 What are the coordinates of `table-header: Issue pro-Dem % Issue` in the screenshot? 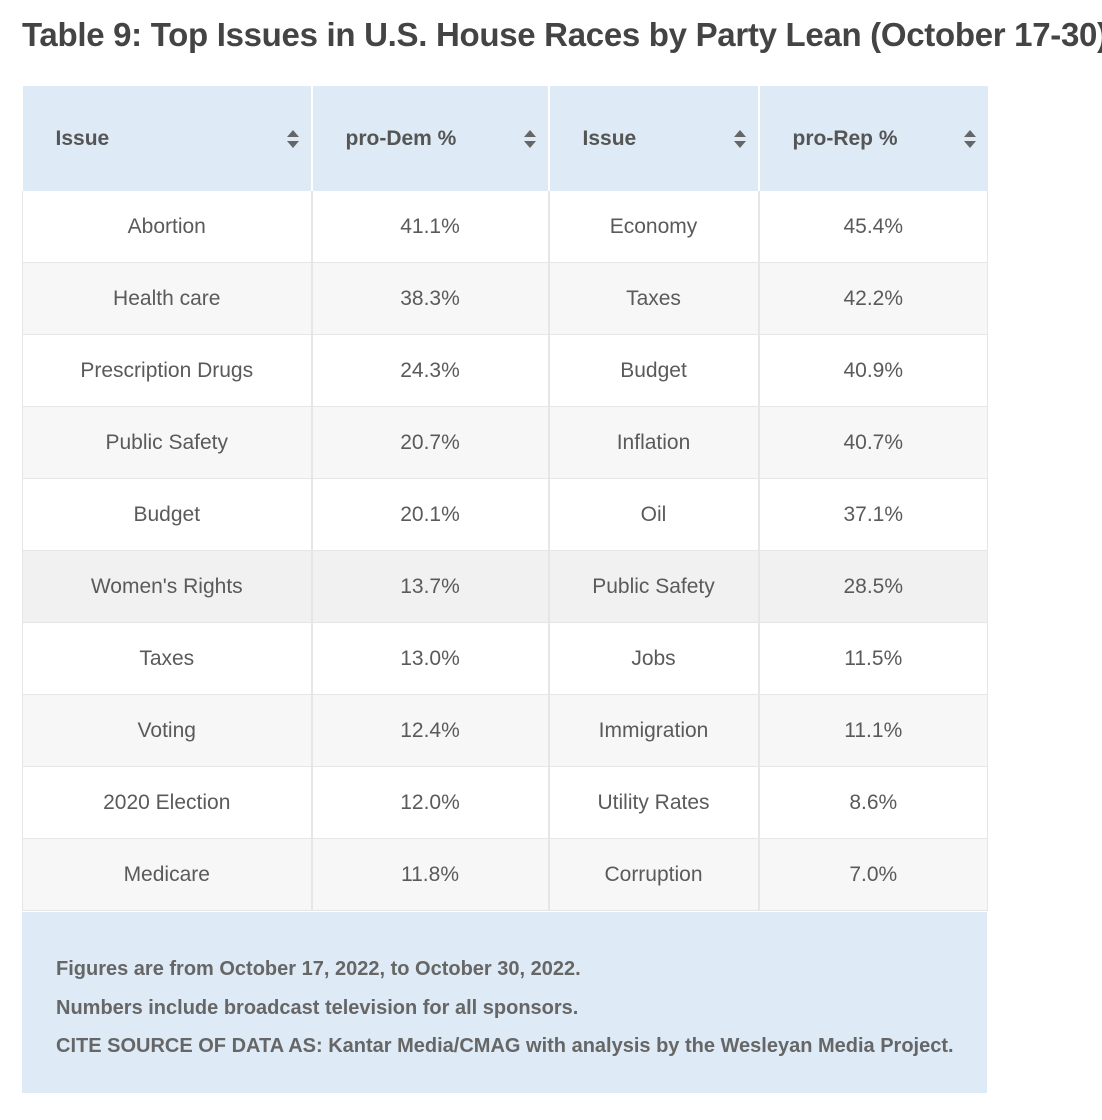 It's located at (505, 138).